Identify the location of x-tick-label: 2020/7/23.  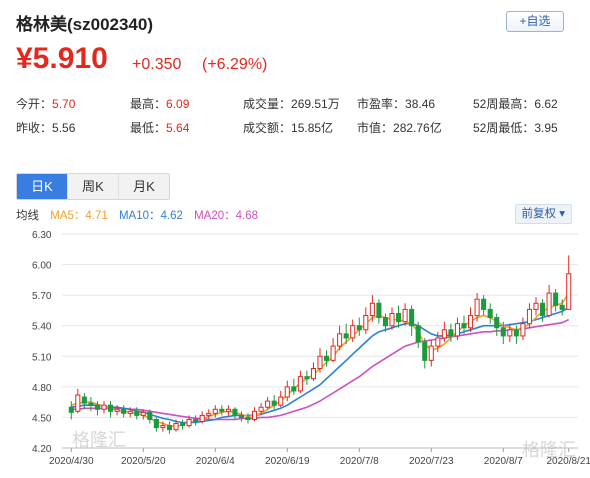
(431, 461).